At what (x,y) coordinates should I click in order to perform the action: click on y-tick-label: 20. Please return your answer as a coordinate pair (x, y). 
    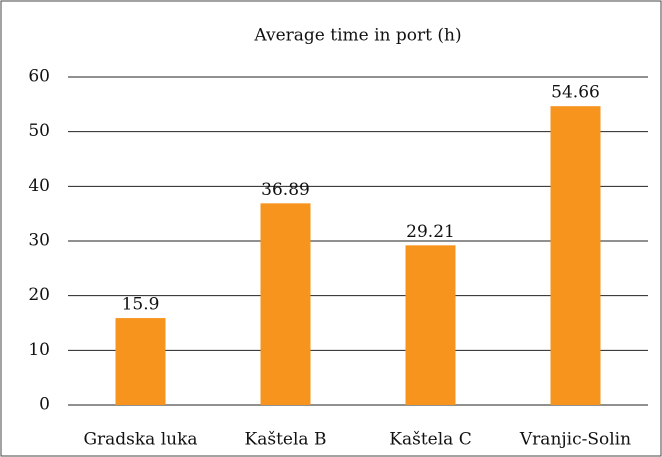
    Looking at the image, I should click on (39, 295).